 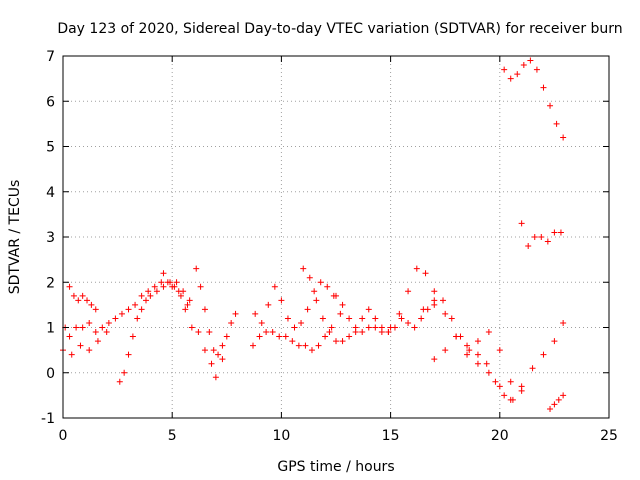 I want to click on series-track-a, so click(x=125, y=316).